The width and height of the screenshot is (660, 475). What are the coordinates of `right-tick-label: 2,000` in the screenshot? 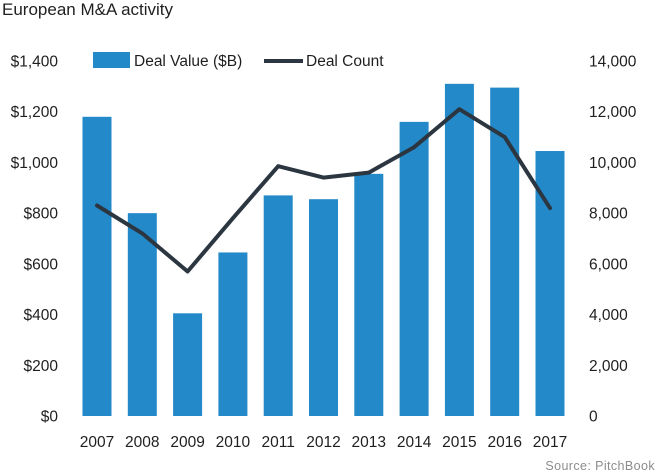 It's located at (608, 366).